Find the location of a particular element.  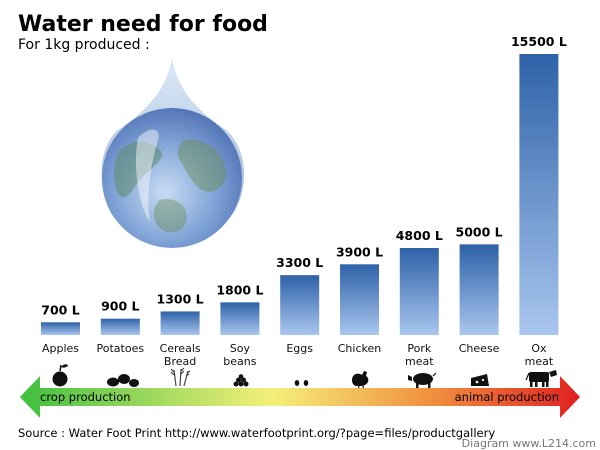

soybeans-icon is located at coordinates (241, 380).